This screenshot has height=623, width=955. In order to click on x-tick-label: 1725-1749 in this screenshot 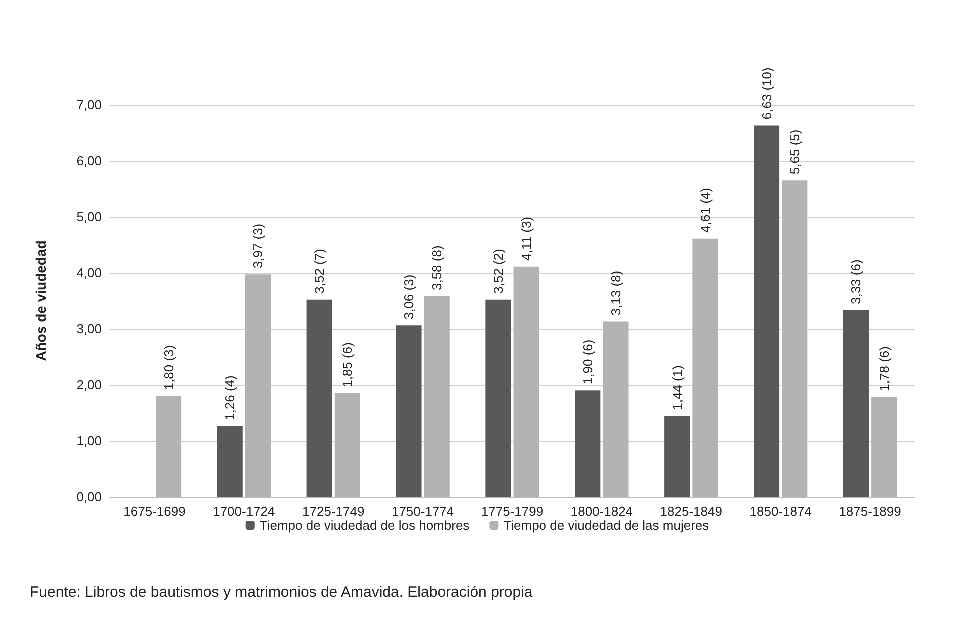, I will do `click(333, 511)`.